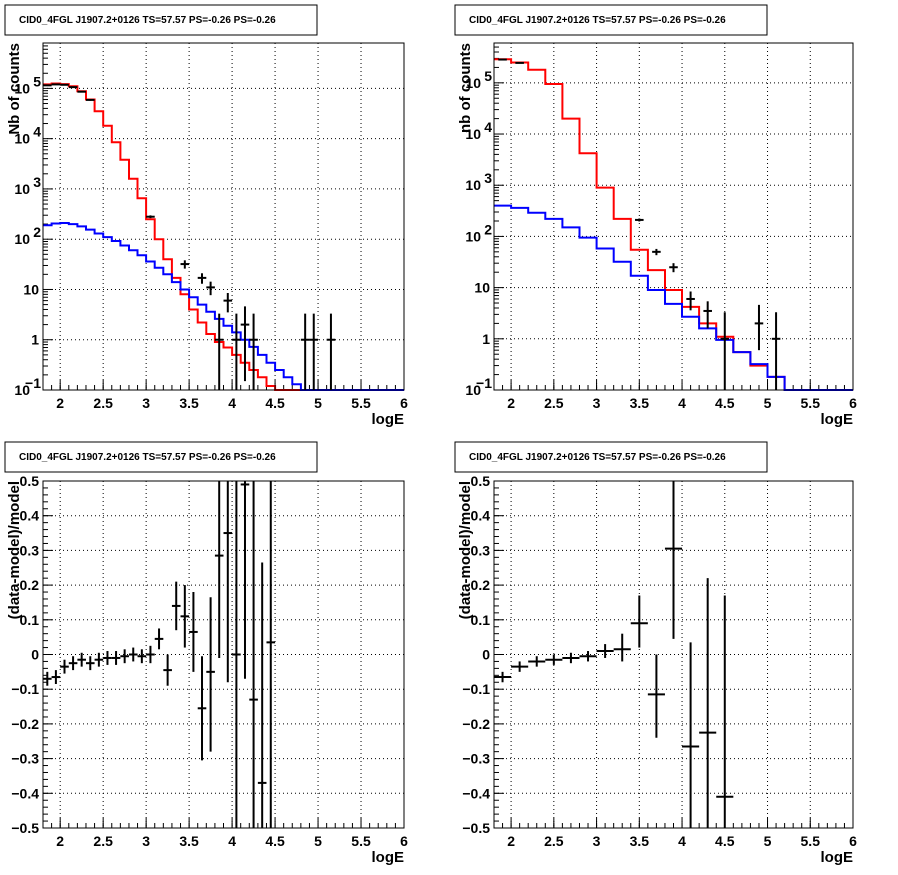 This screenshot has height=875, width=898. Describe the element at coordinates (476, 724) in the screenshot. I see `y-tick-label: −0.2` at that location.